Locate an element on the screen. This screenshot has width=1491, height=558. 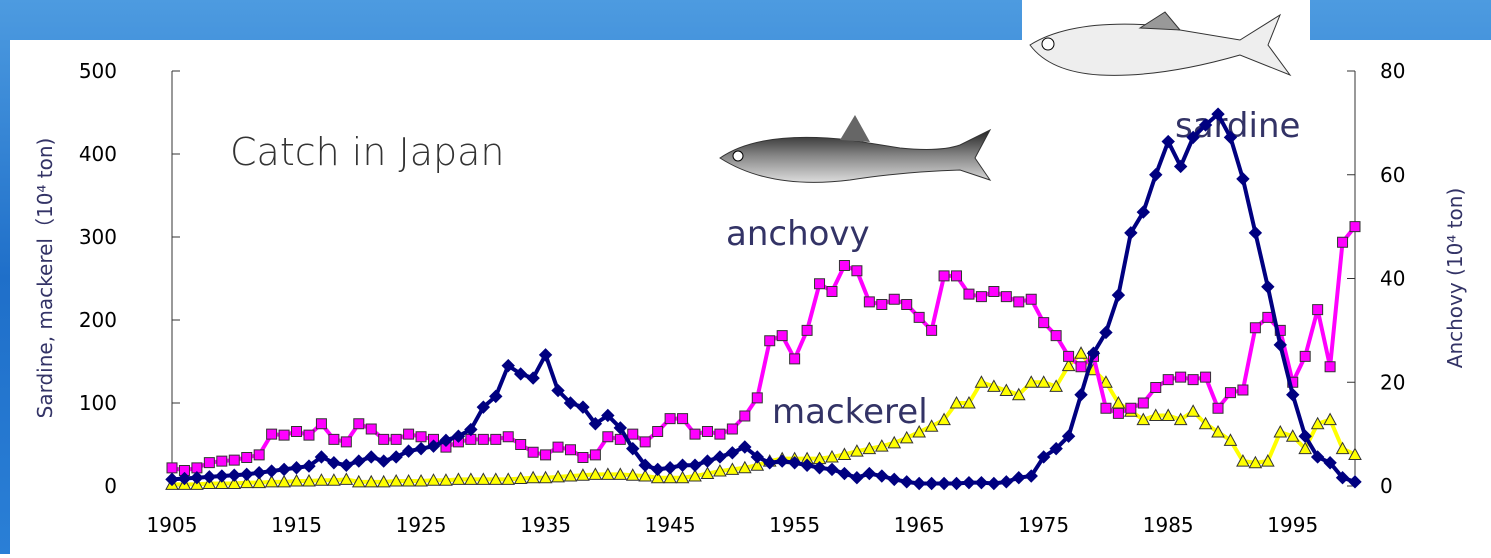
x-tick-label: 1925 is located at coordinates (421, 525).